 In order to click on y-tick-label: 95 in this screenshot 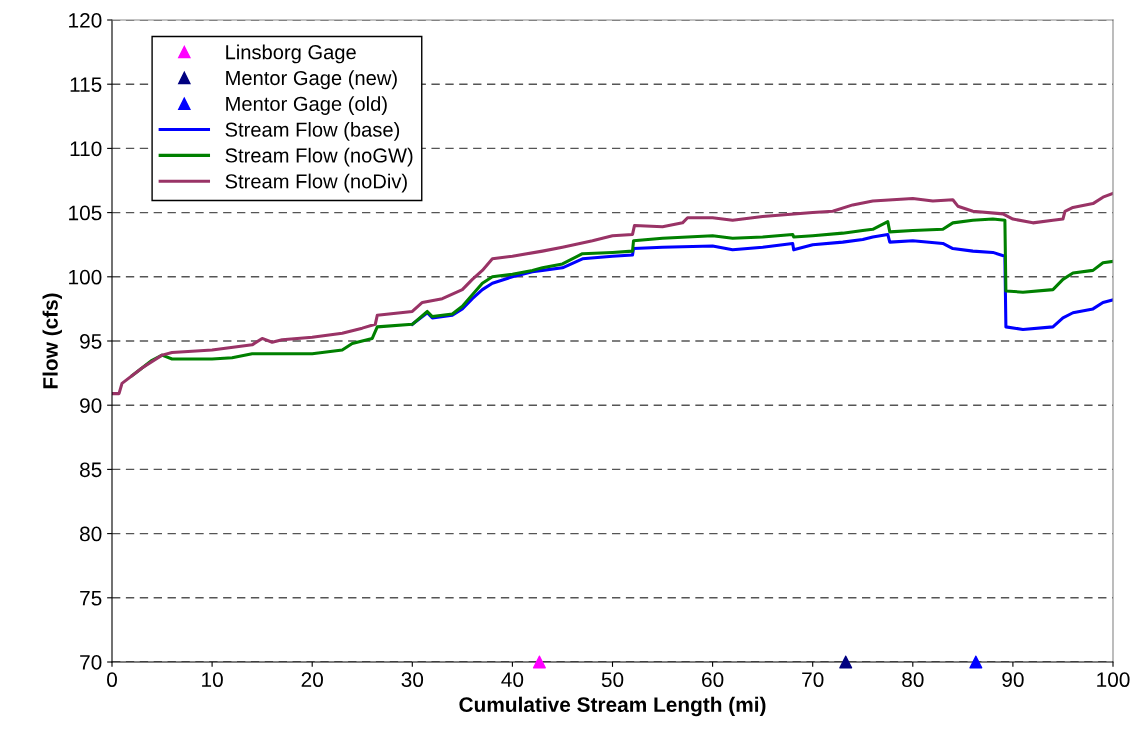, I will do `click(91, 341)`.